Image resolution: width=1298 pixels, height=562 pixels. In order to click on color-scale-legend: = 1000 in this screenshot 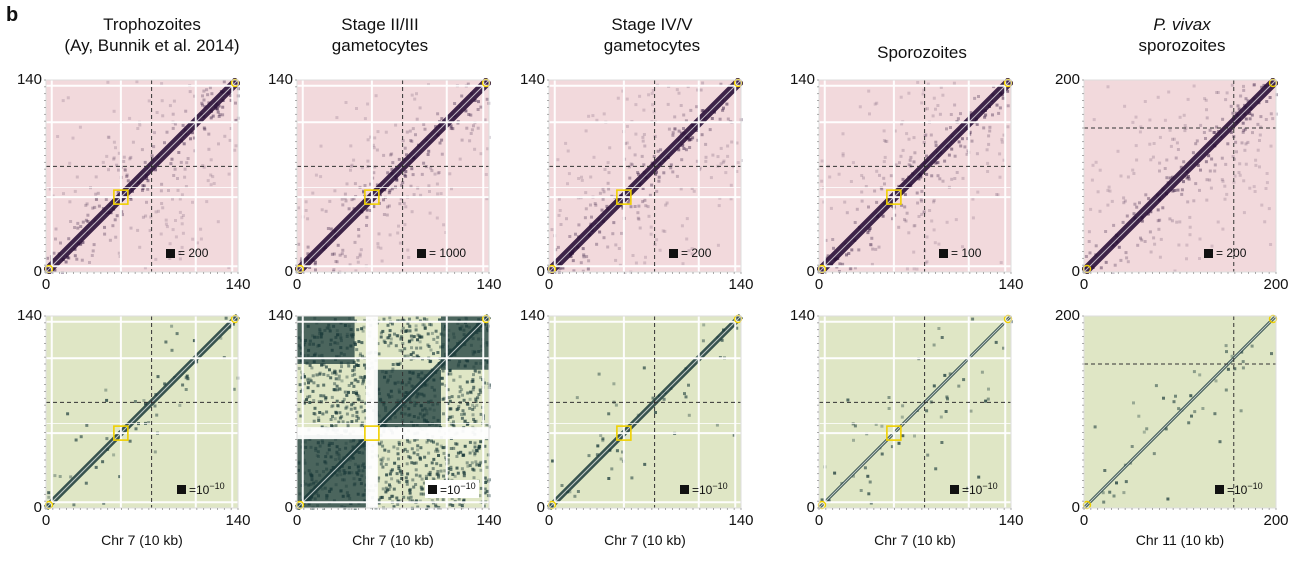, I will do `click(441, 253)`.